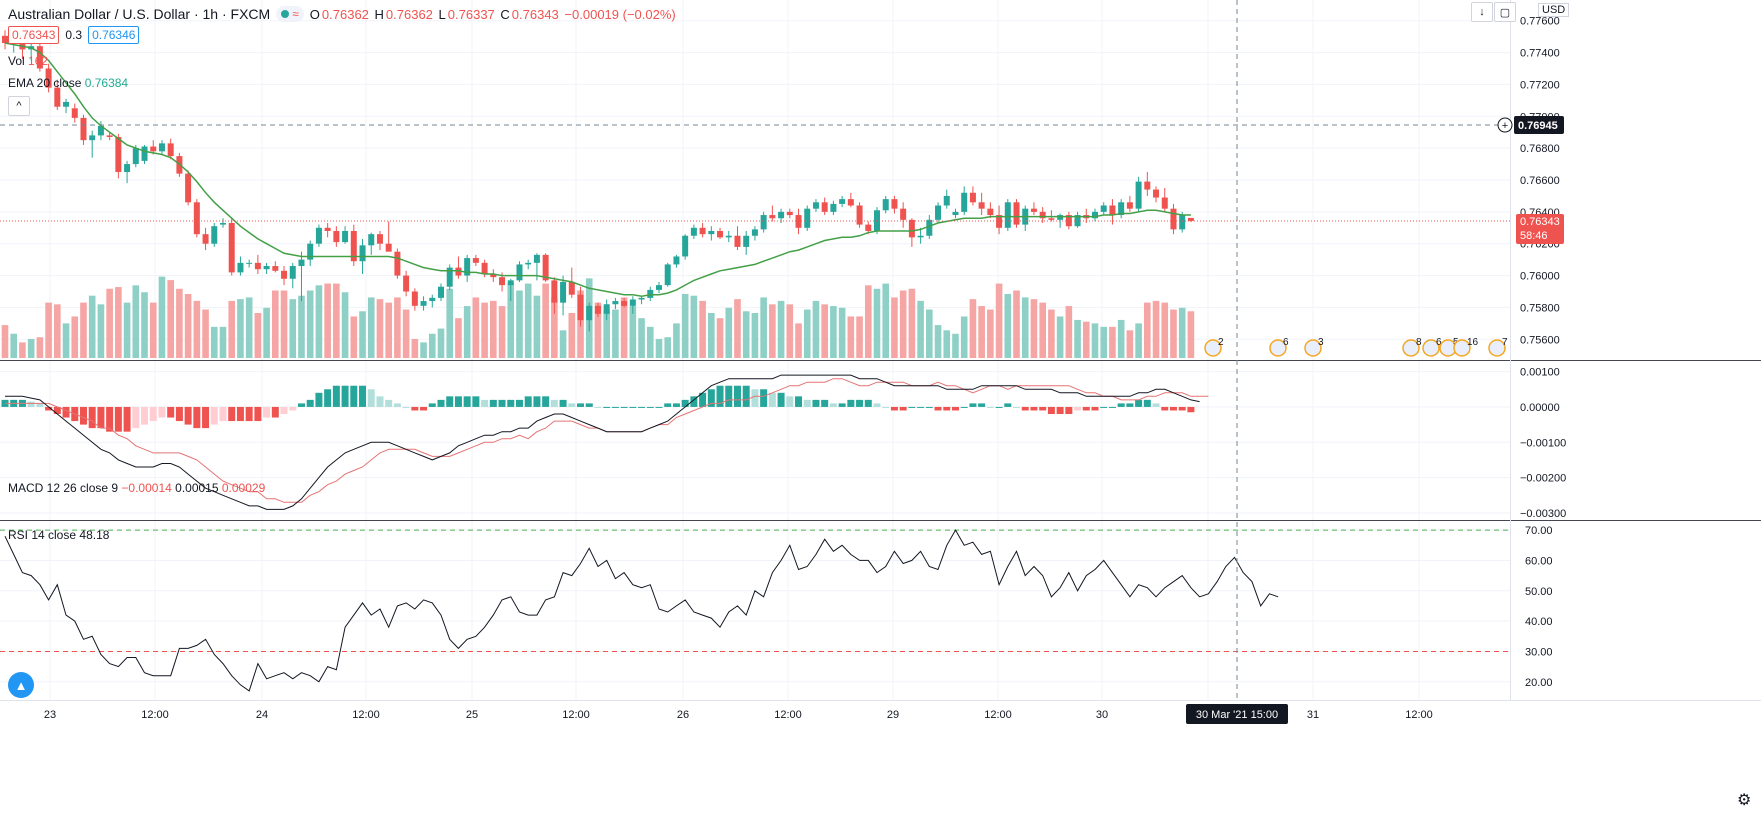 The image size is (1761, 814). I want to click on market-status-pill: ≈, so click(290, 14).